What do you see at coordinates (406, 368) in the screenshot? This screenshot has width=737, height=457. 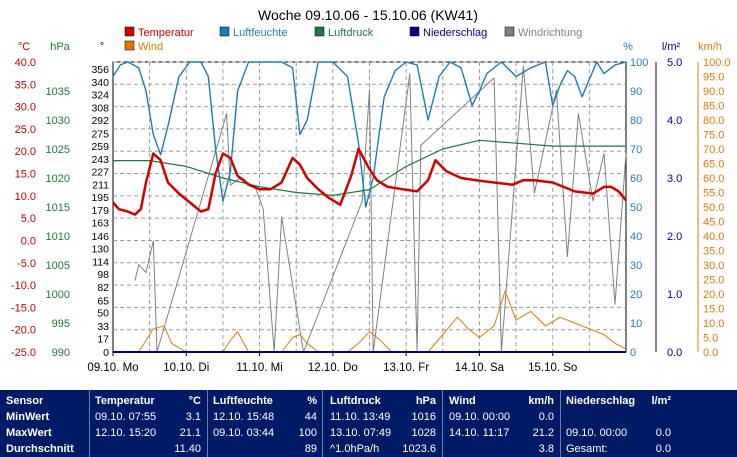 I see `x-tick-label: 13.10. Fr` at bounding box center [406, 368].